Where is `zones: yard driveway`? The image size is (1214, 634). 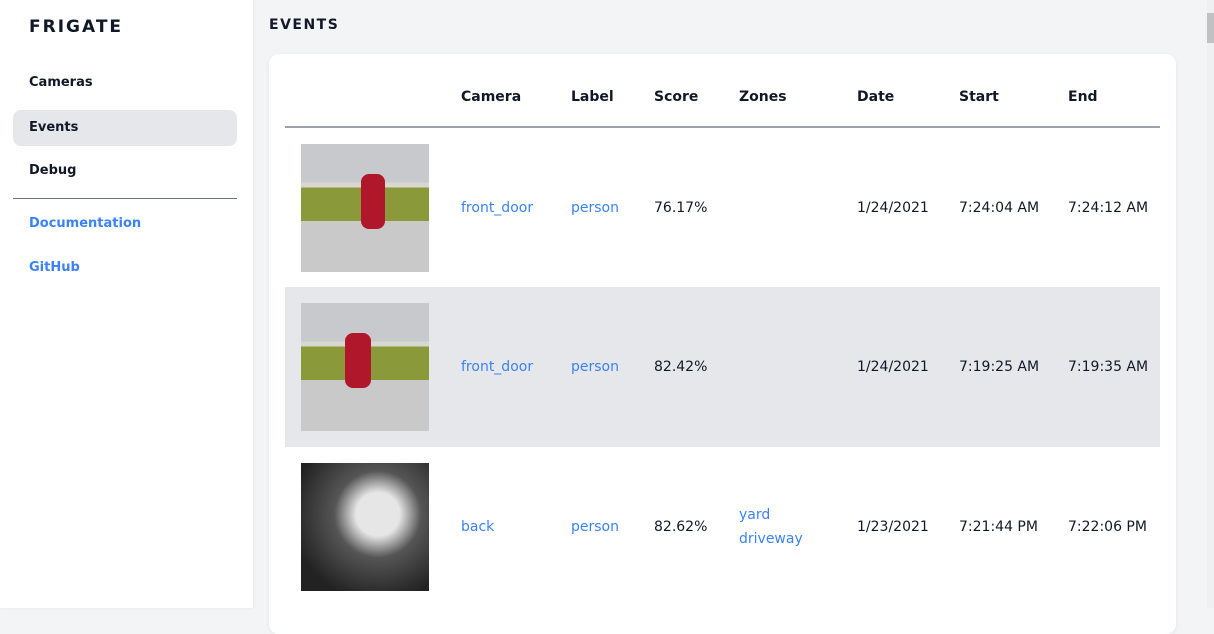
zones: yard driveway is located at coordinates (798, 527).